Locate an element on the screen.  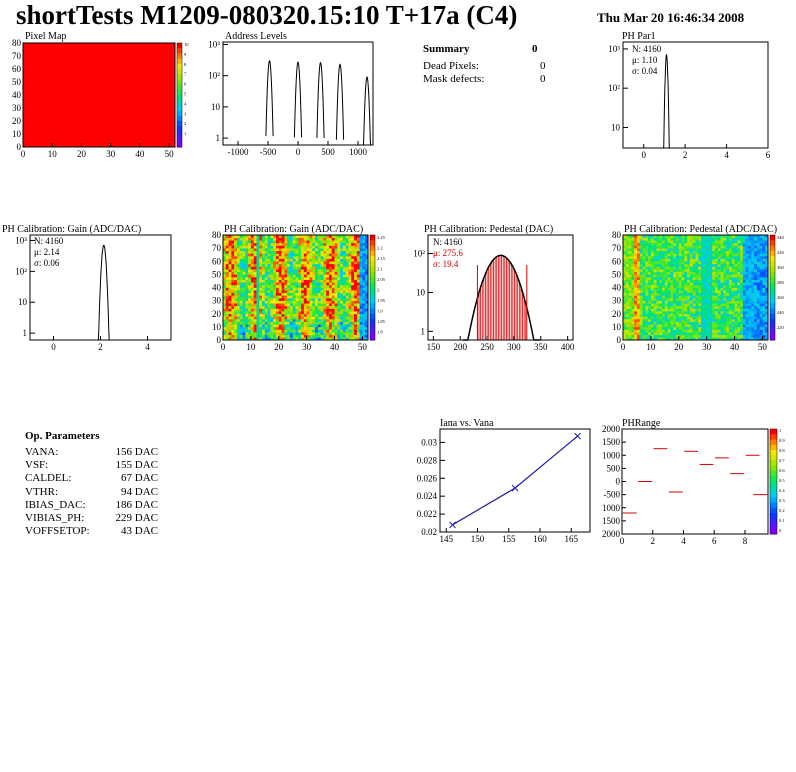
y-tick-label: 40 is located at coordinates (17, 95).